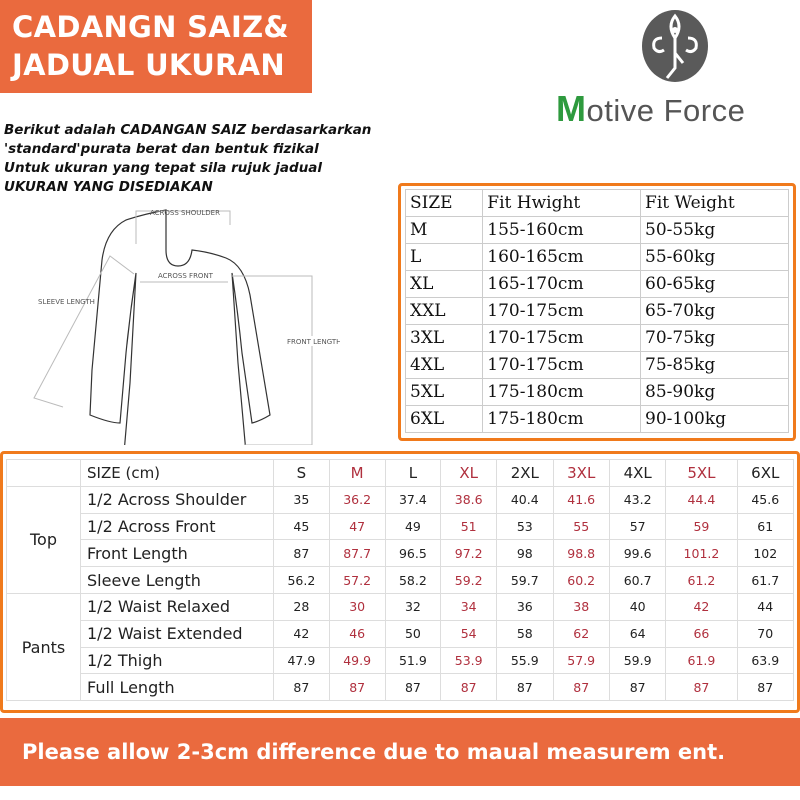  I want to click on measurement-label: Sleeve Length, so click(177, 580).